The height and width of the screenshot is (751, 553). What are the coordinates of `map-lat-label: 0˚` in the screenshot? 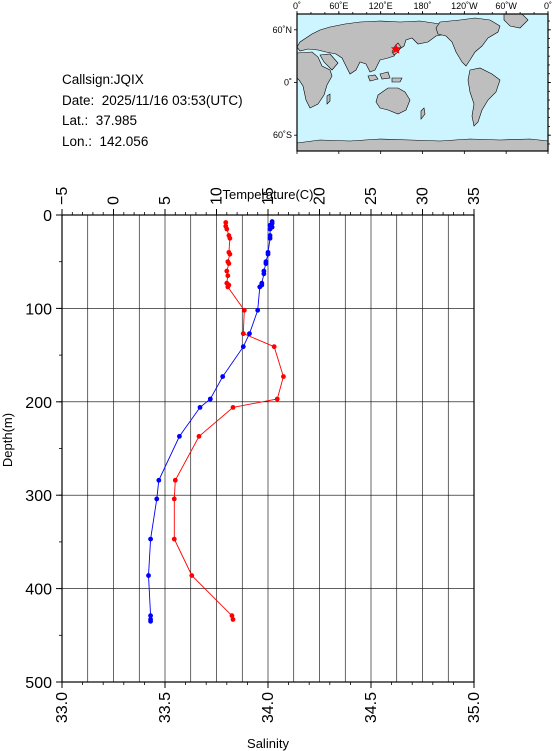 It's located at (288, 83).